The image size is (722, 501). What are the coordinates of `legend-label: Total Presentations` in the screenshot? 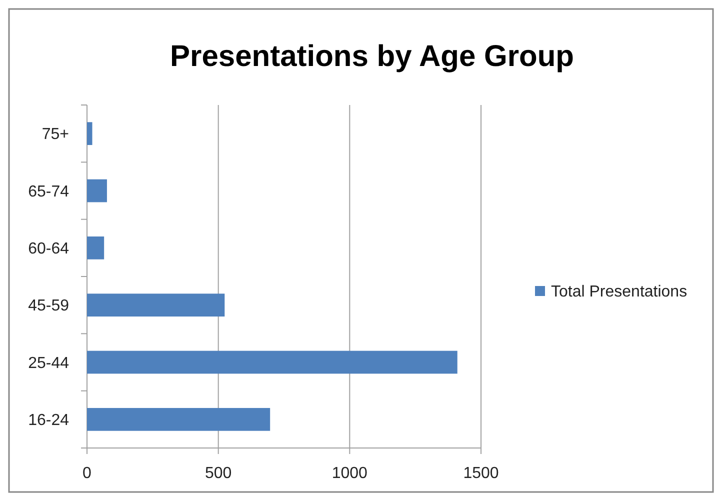 It's located at (619, 292).